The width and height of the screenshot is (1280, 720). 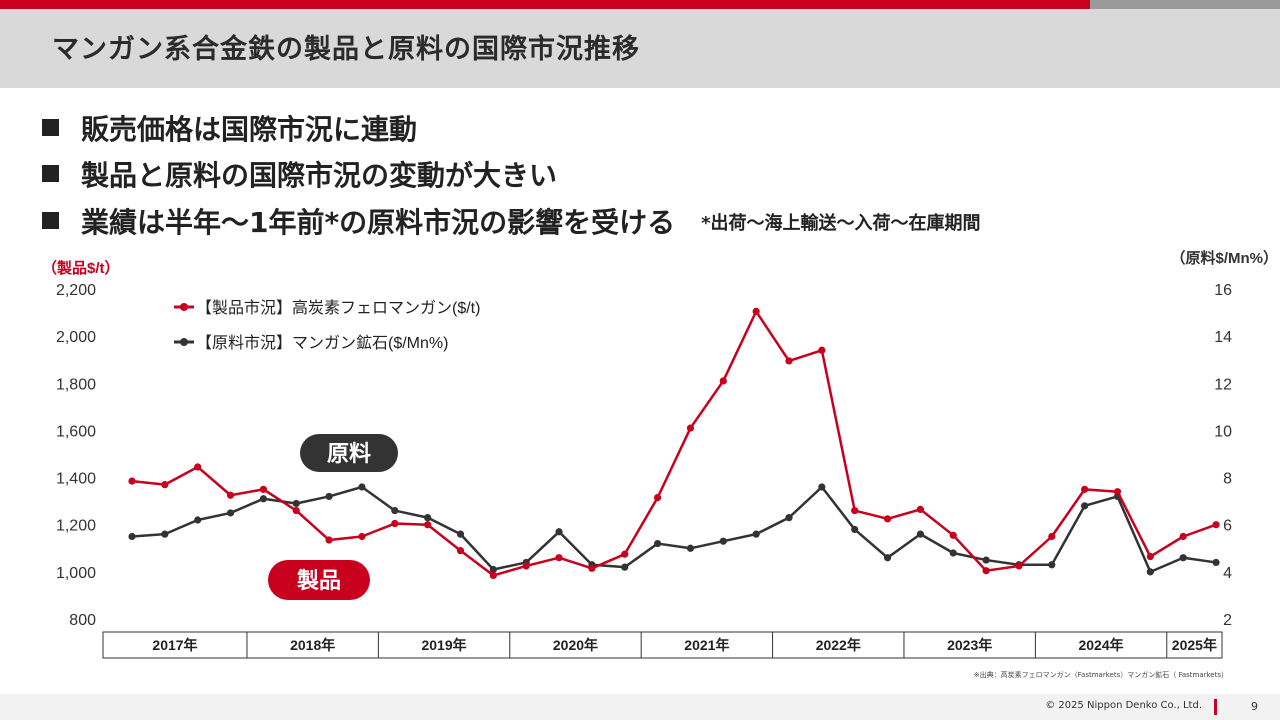 I want to click on material-tag-label: 原料, so click(x=349, y=453).